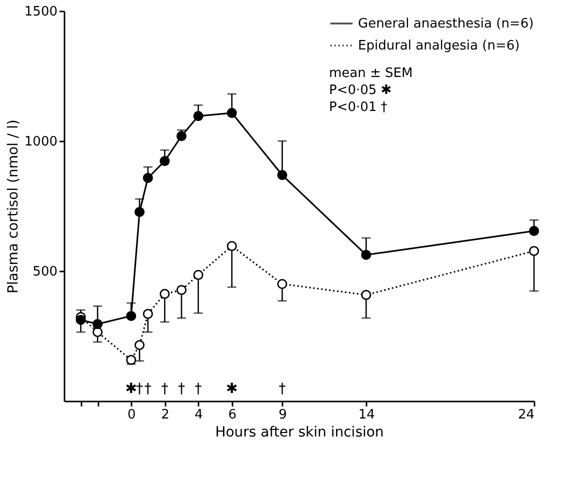  What do you see at coordinates (132, 415) in the screenshot?
I see `x-tick-label: 0` at bounding box center [132, 415].